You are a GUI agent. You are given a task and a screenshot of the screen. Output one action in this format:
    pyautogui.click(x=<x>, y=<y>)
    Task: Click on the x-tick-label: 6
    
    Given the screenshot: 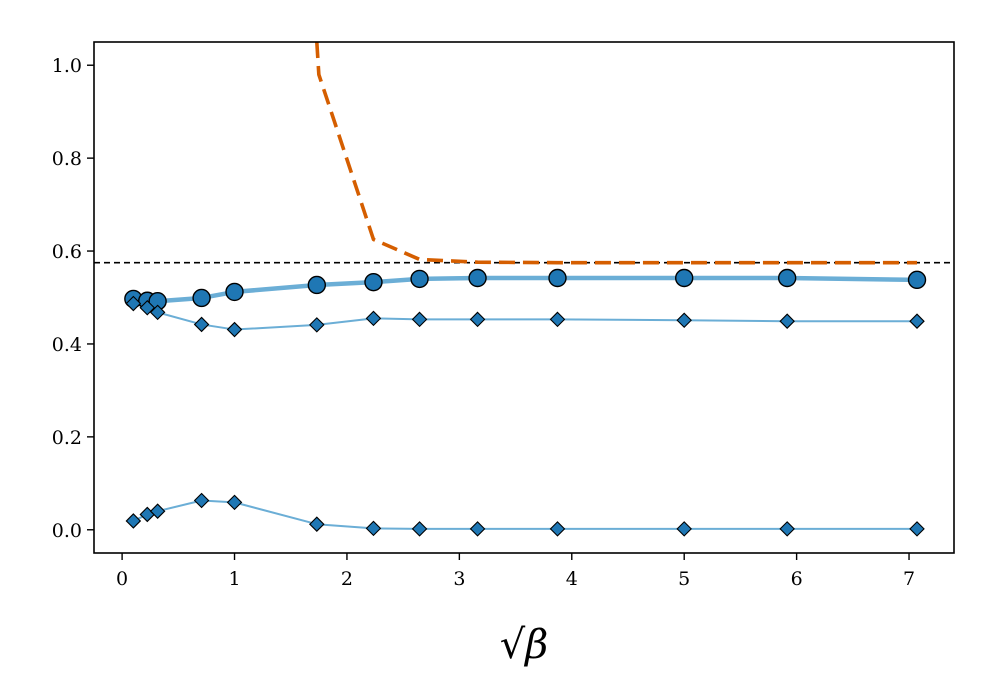 What is the action you would take?
    pyautogui.click(x=797, y=579)
    